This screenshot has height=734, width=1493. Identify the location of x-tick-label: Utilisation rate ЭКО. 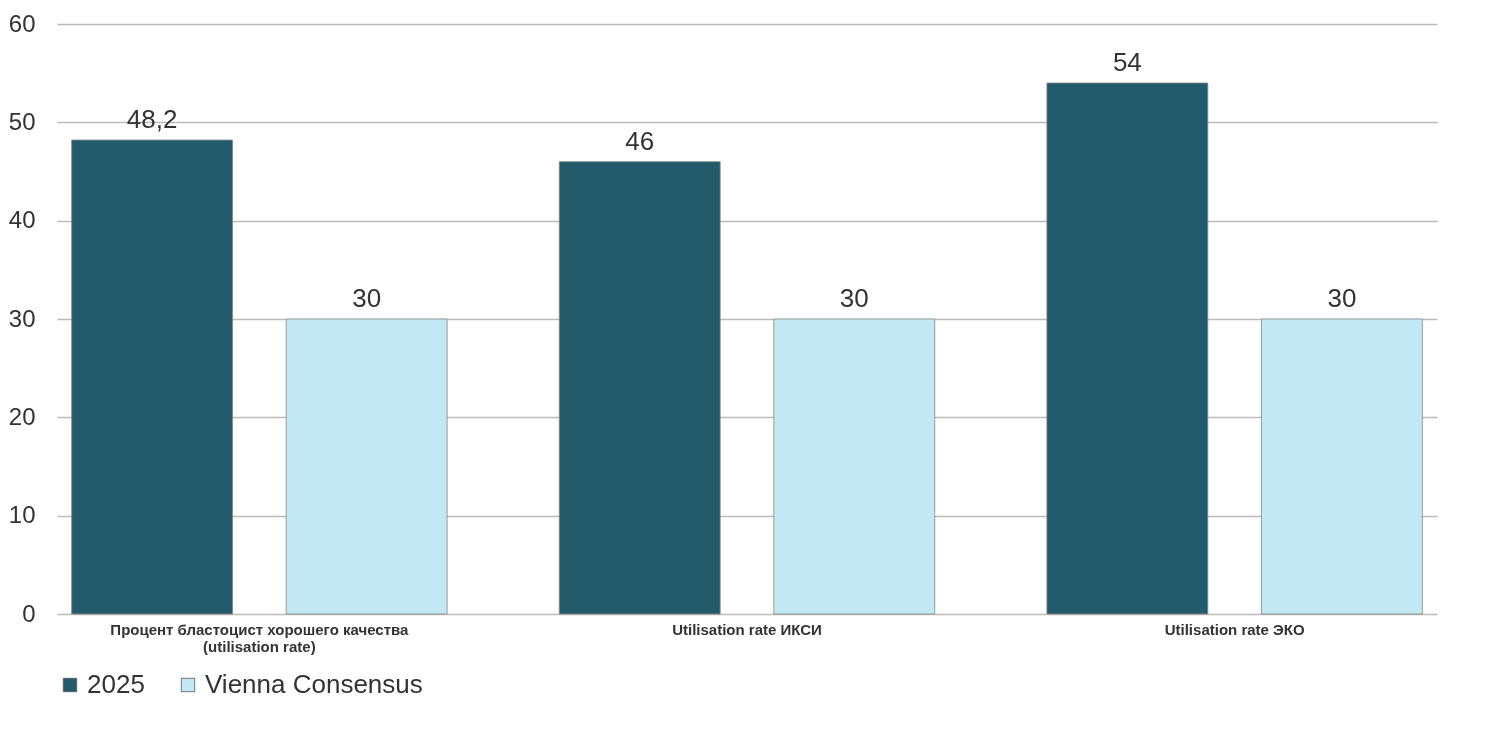
(1234, 629).